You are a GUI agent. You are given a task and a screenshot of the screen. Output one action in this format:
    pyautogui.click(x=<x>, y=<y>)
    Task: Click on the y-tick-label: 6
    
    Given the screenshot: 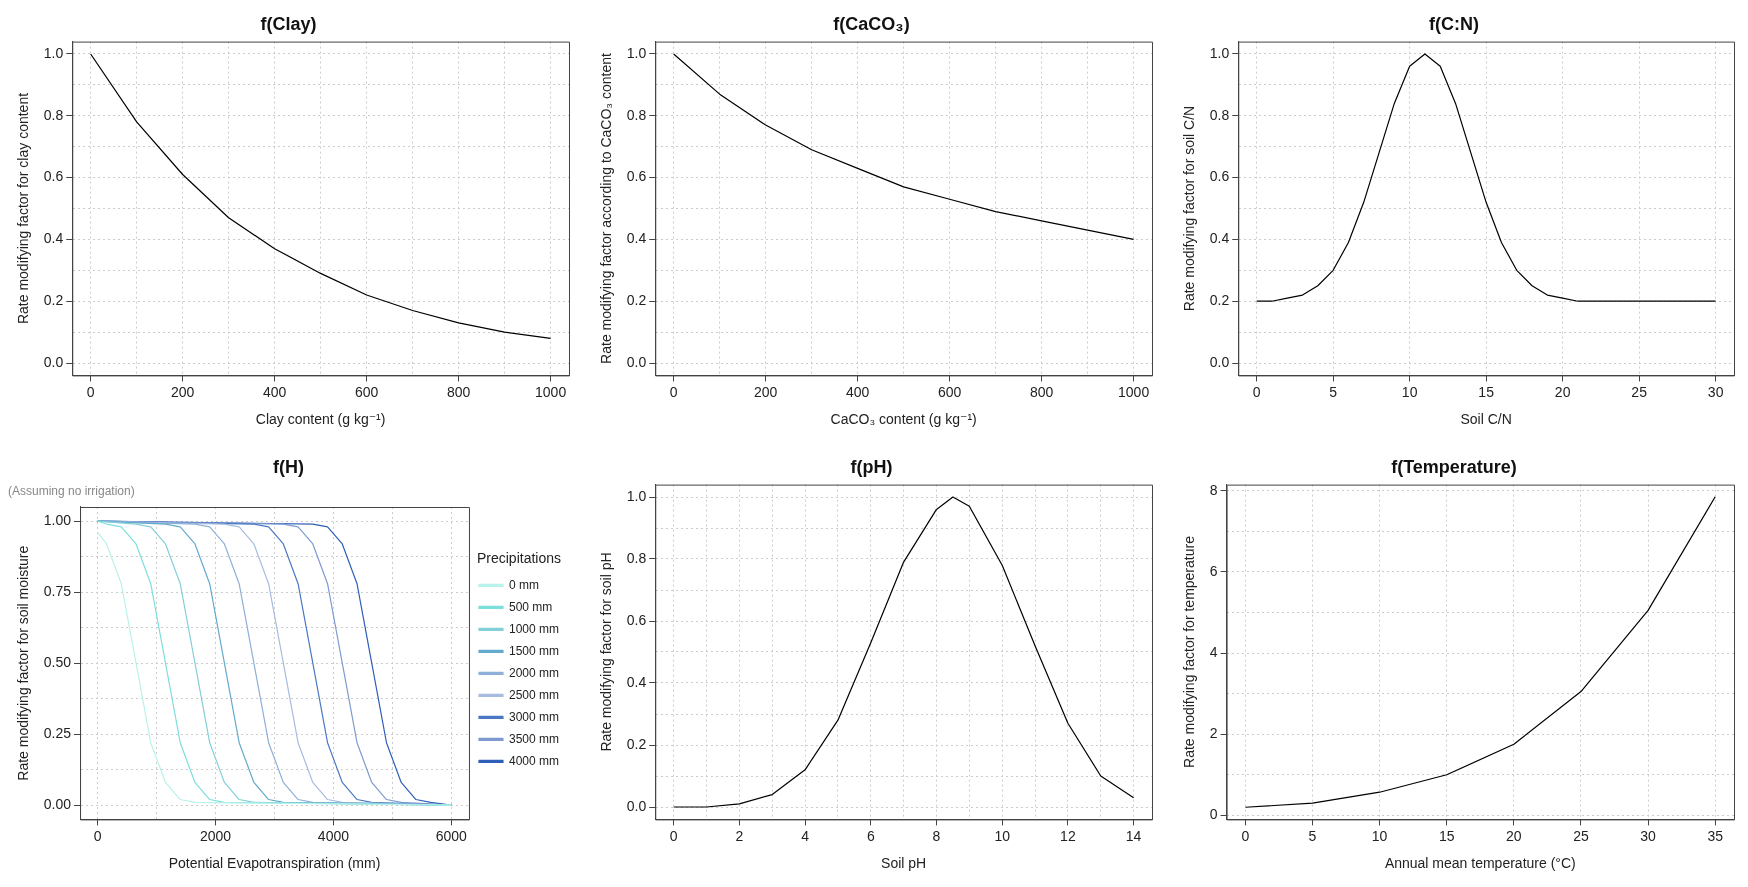 What is the action you would take?
    pyautogui.click(x=1213, y=570)
    